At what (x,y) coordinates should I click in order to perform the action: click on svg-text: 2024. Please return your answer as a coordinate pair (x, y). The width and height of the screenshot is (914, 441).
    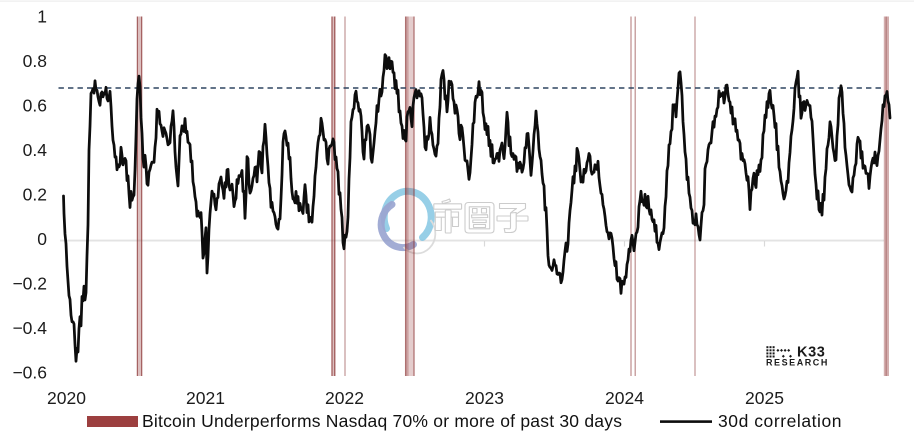
    Looking at the image, I should click on (624, 398).